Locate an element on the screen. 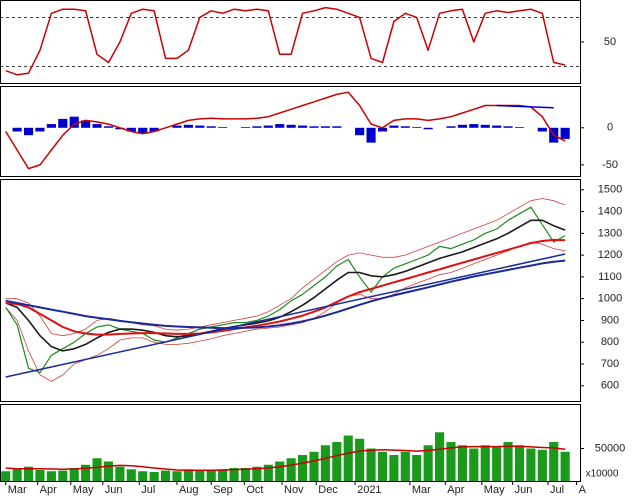 The width and height of the screenshot is (633, 496). y-tick-label: 1500 is located at coordinates (610, 190).